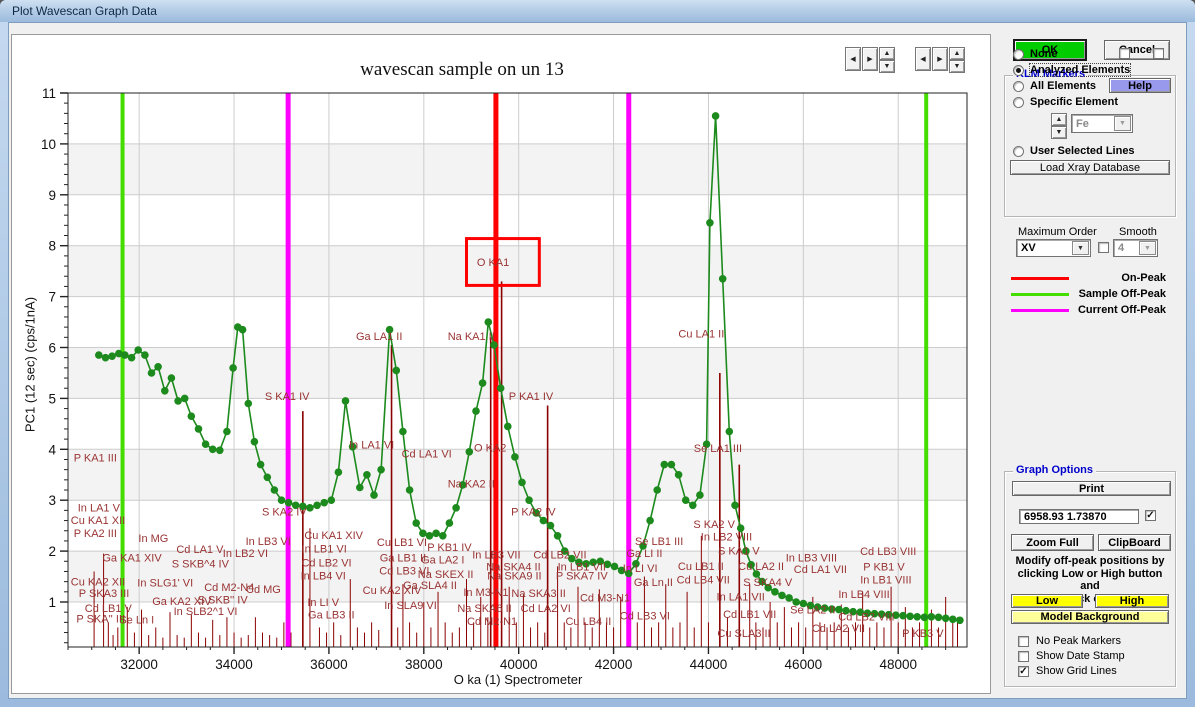 This screenshot has width=1195, height=707. What do you see at coordinates (424, 664) in the screenshot?
I see `svg-text: 38000` at bounding box center [424, 664].